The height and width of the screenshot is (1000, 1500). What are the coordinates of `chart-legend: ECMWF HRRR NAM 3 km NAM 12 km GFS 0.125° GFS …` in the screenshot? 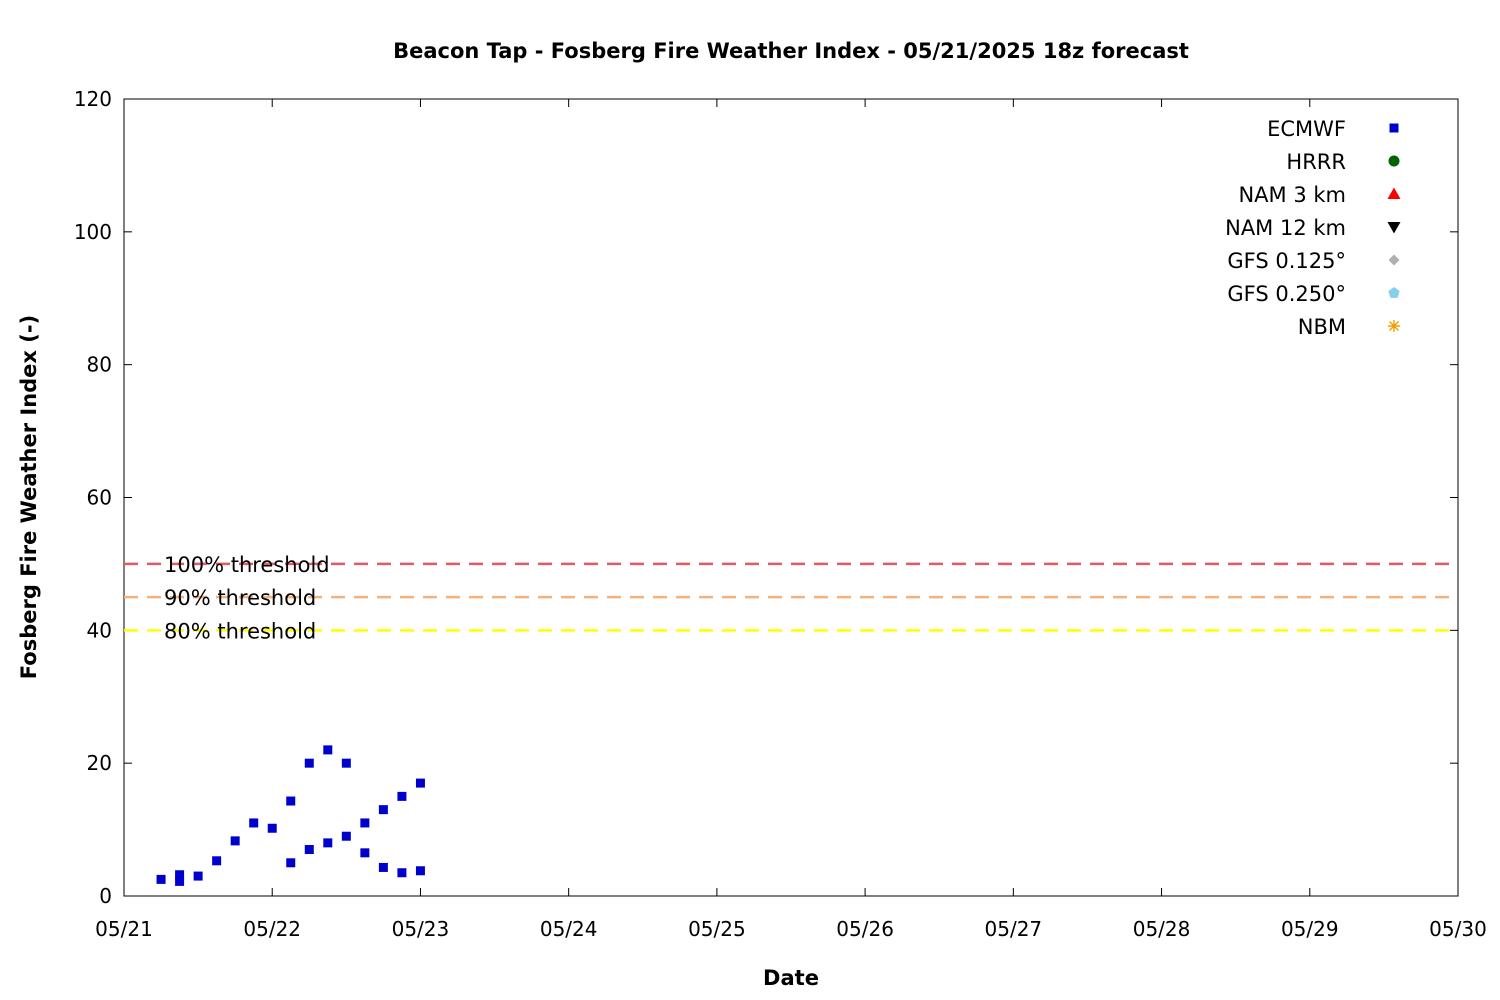 It's located at (1313, 228).